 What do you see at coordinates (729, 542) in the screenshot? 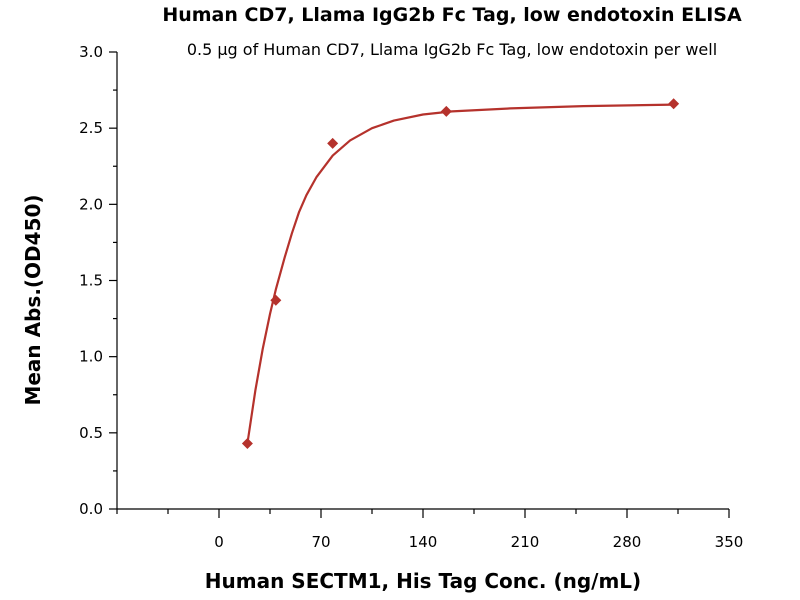
I see `x-tick-label: 350` at bounding box center [729, 542].